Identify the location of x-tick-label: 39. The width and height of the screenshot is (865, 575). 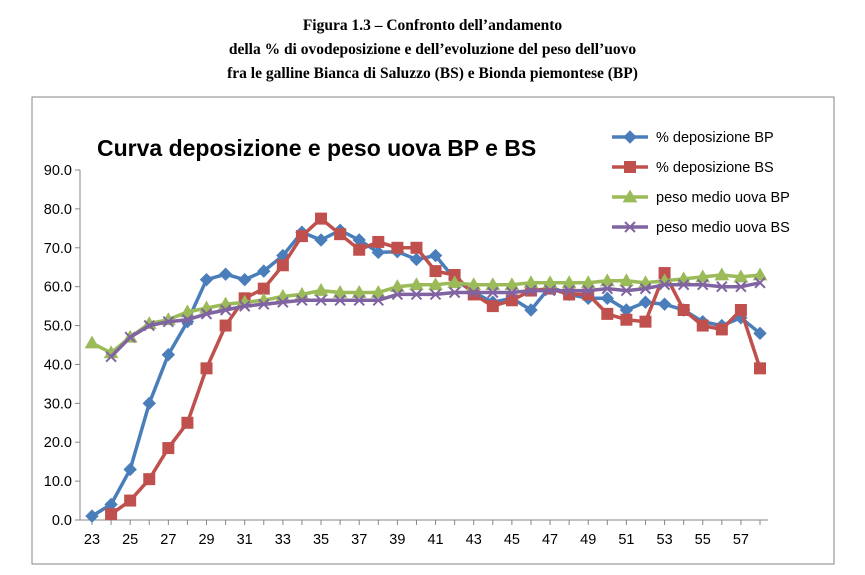
(397, 540).